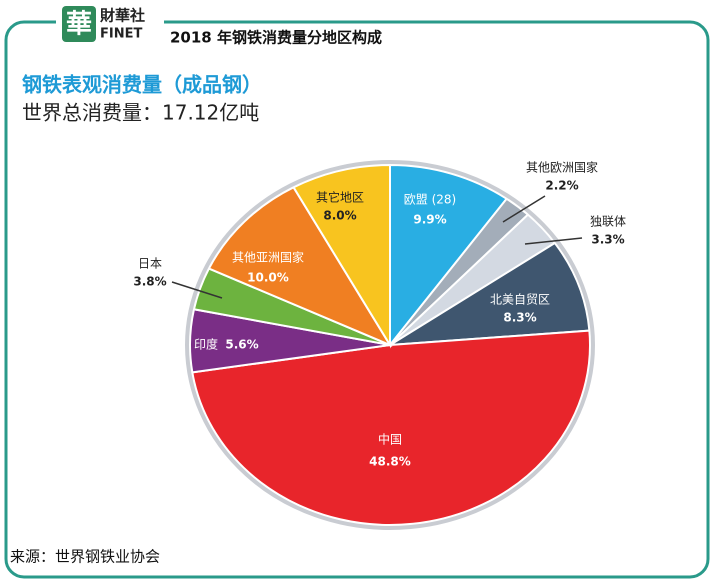  I want to click on slice-value: 9.9%, so click(429, 220).